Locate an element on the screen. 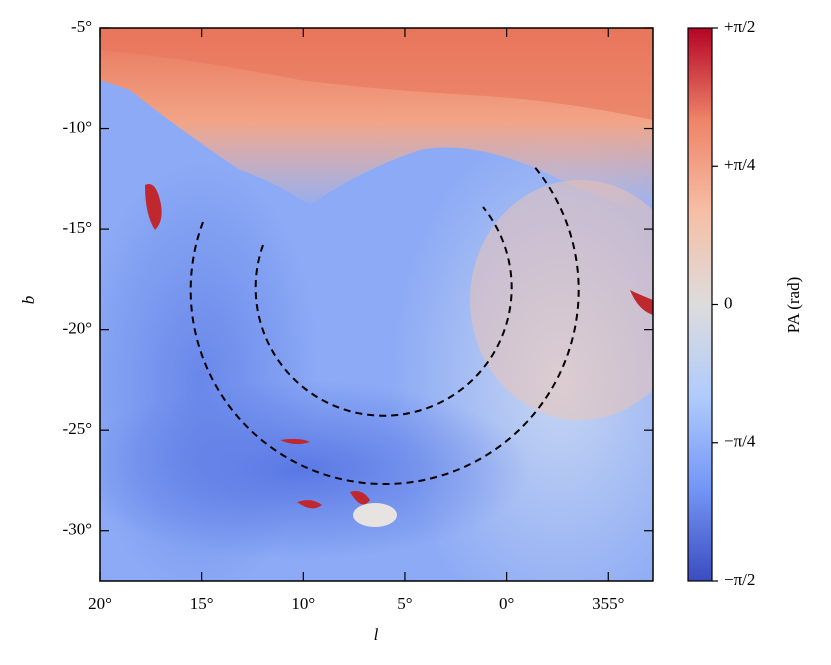 The height and width of the screenshot is (665, 831). y-tick-label: -25° is located at coordinates (77, 428).